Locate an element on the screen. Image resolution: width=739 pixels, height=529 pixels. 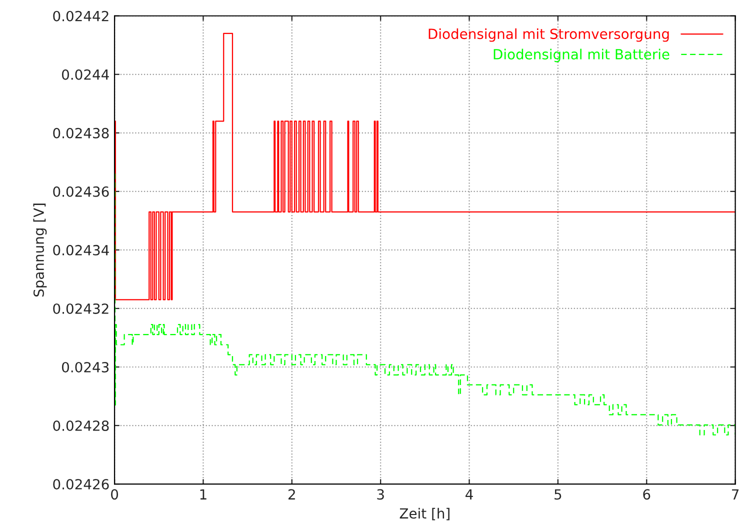
legend-label: Diodensignal mit Batterie is located at coordinates (582, 55).